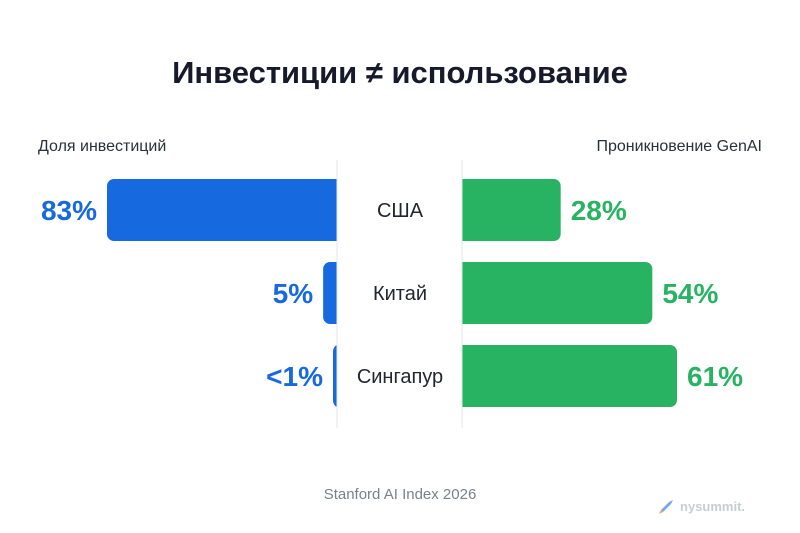 The height and width of the screenshot is (533, 800). I want to click on genai-value-label-0: 28%, so click(599, 210).